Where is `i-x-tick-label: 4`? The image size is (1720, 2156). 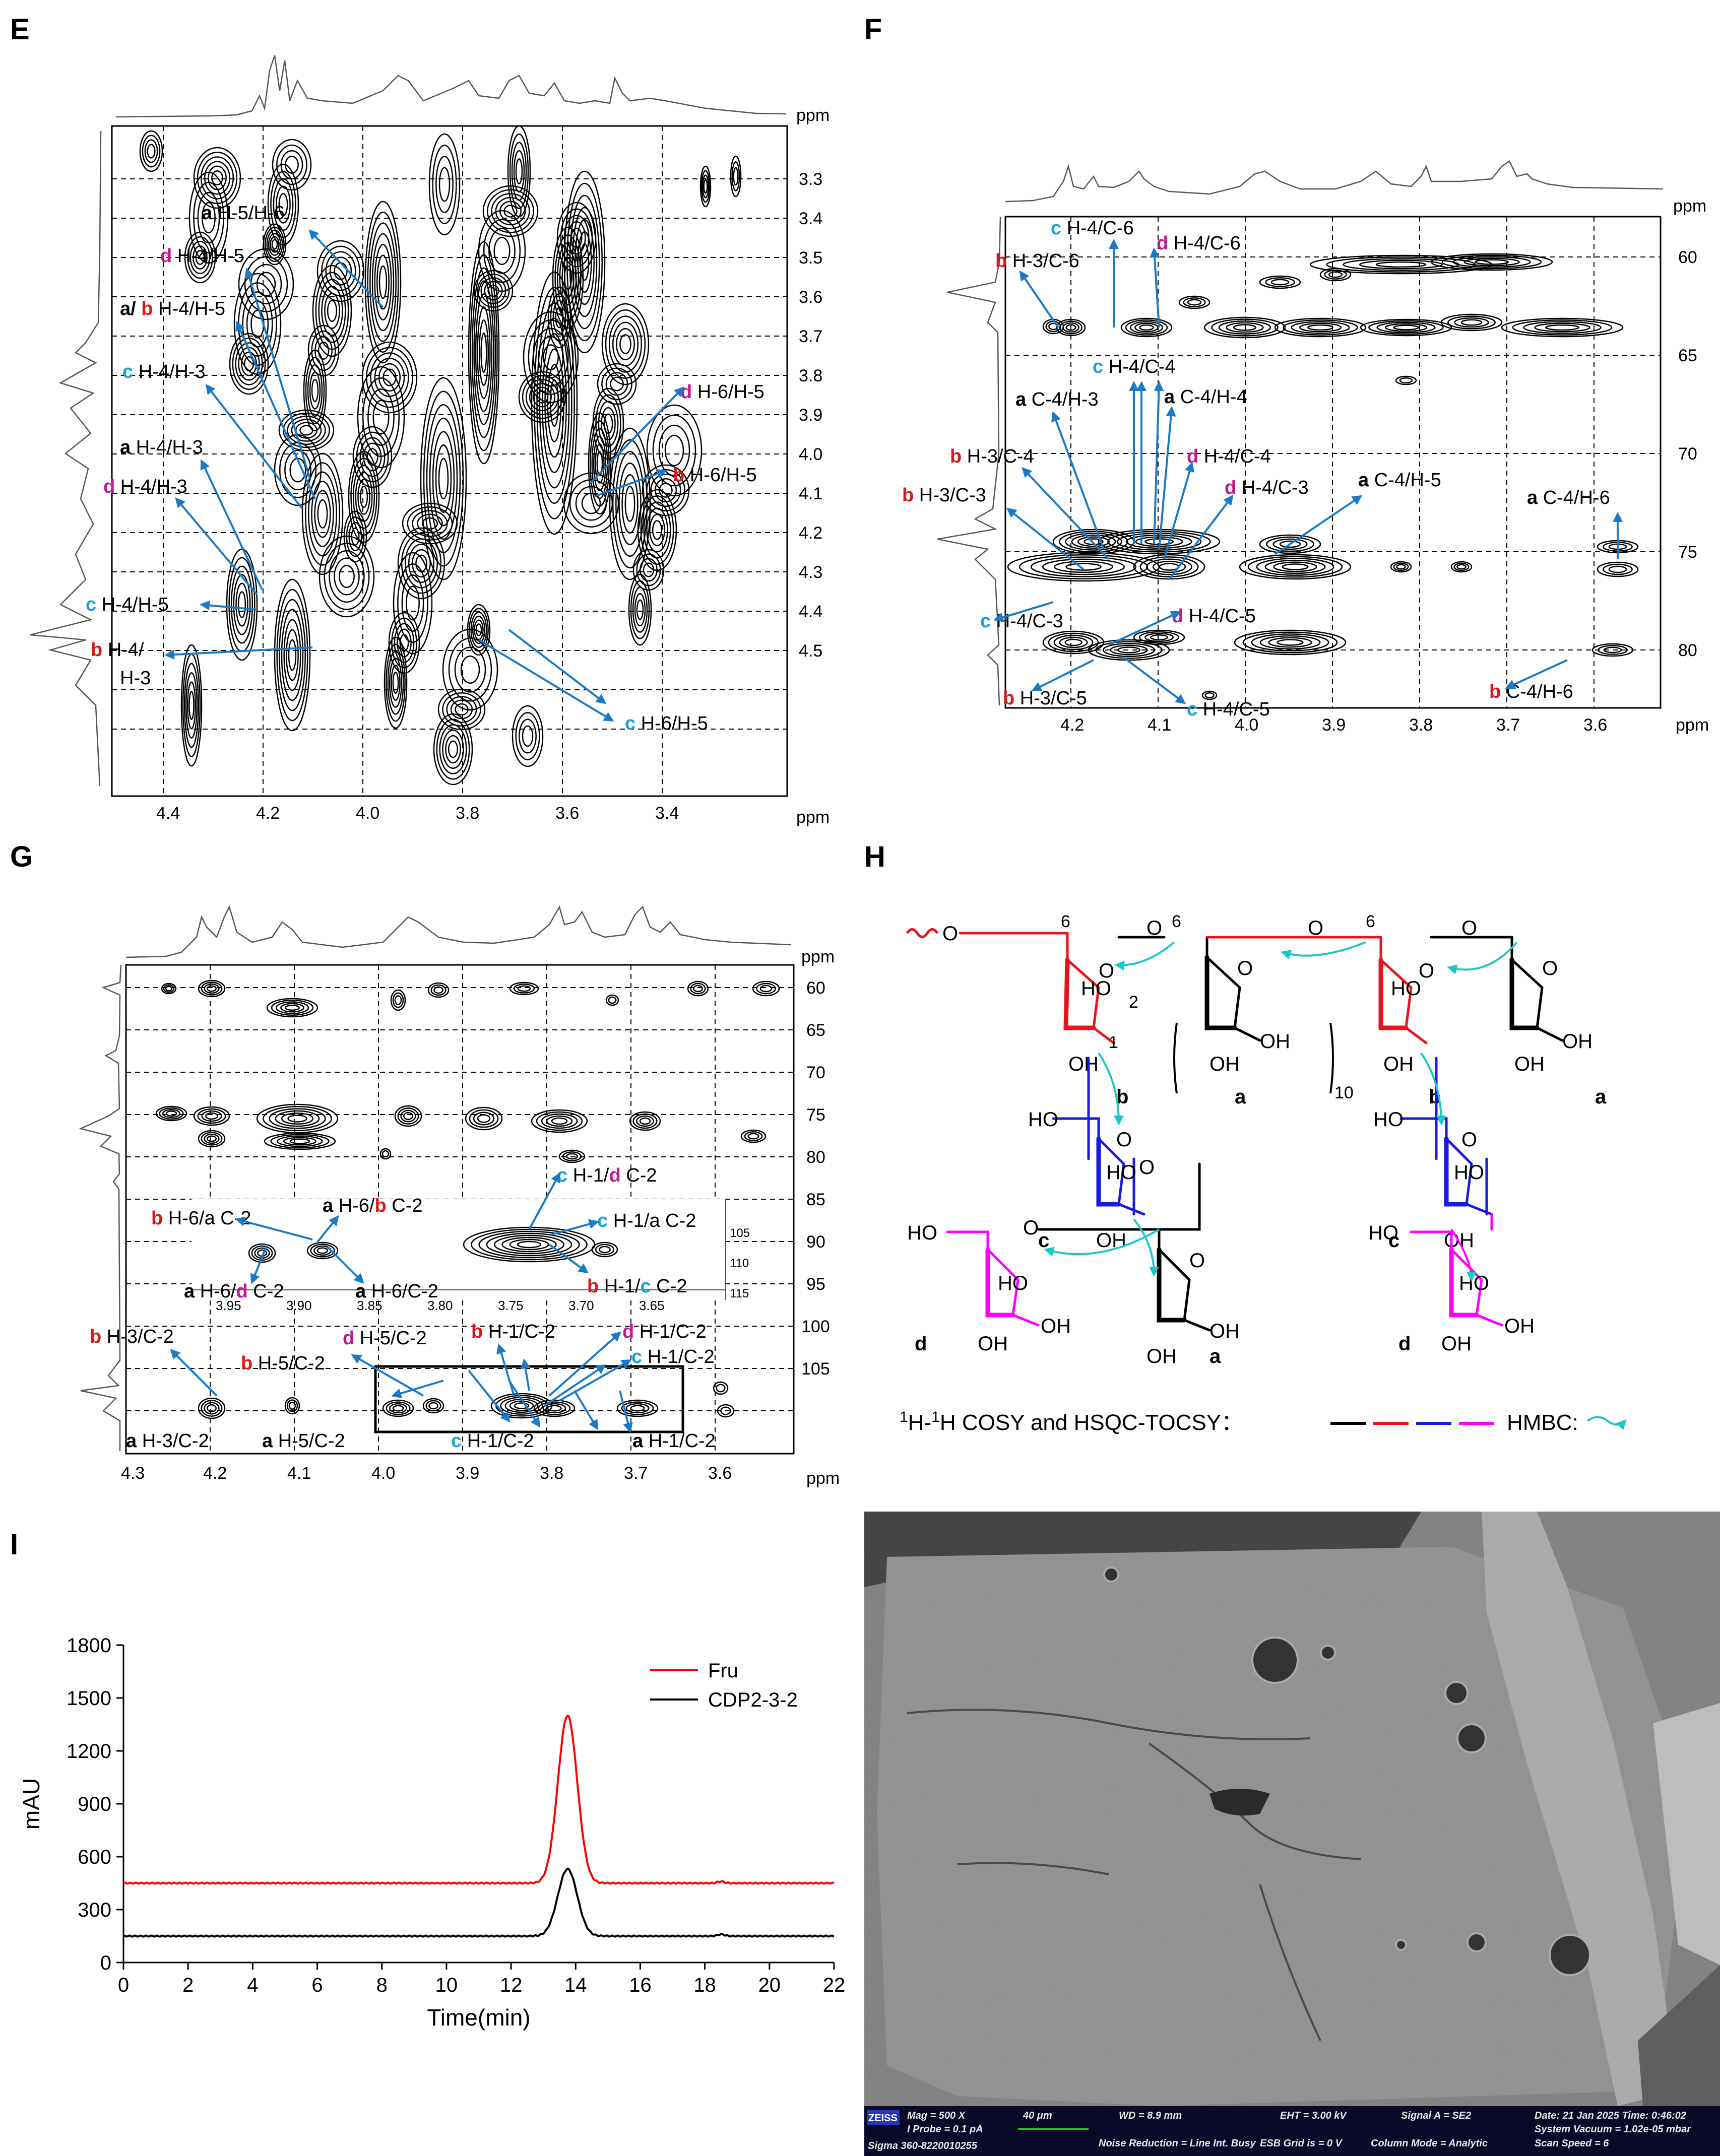
i-x-tick-label: 4 is located at coordinates (253, 1985).